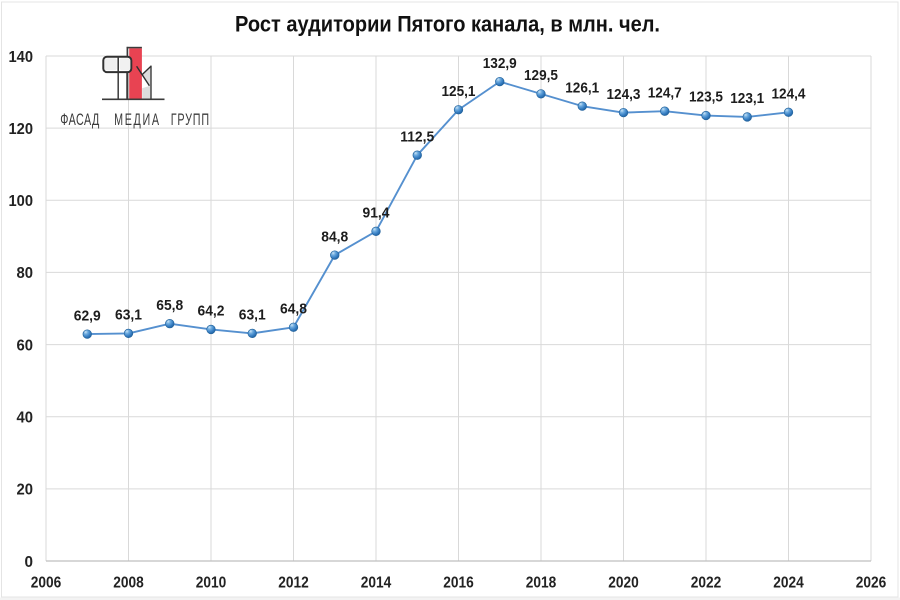 The width and height of the screenshot is (900, 600). Describe the element at coordinates (706, 98) in the screenshot. I see `svg-text: 123,5` at that location.